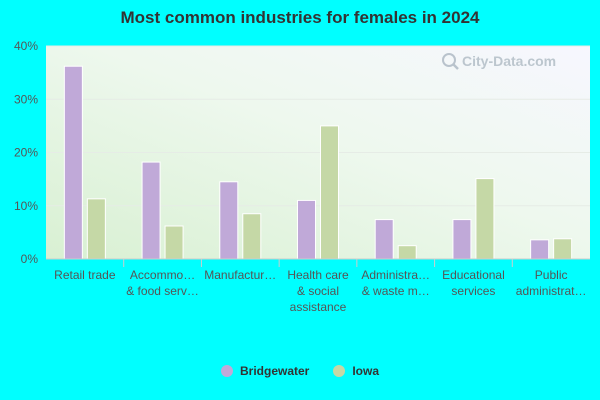 Image resolution: width=600 pixels, height=400 pixels. I want to click on legend-item-bridgewater: Bridgewater, so click(265, 371).